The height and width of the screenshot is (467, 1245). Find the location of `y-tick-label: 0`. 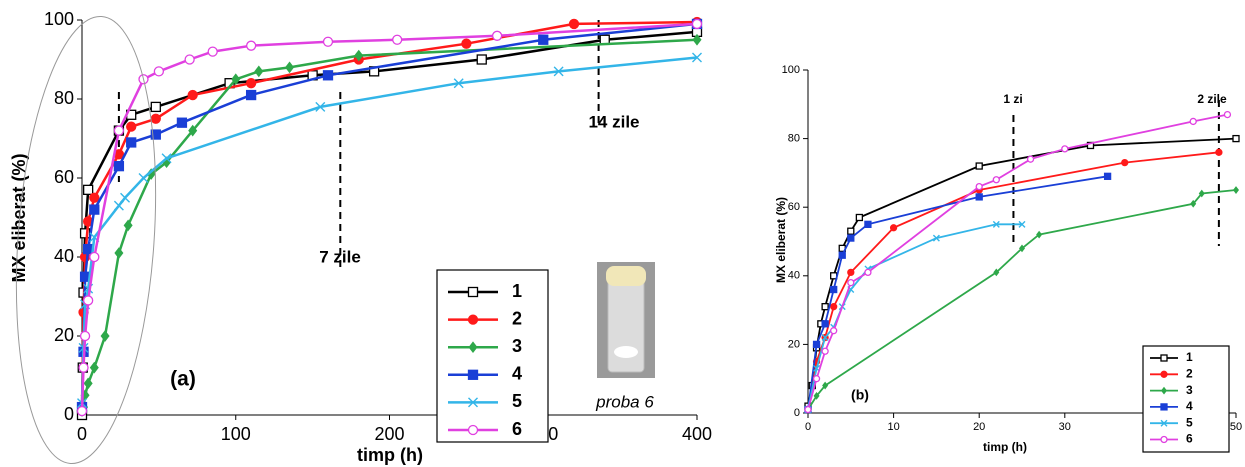

y-tick-label: 0 is located at coordinates (69, 414).